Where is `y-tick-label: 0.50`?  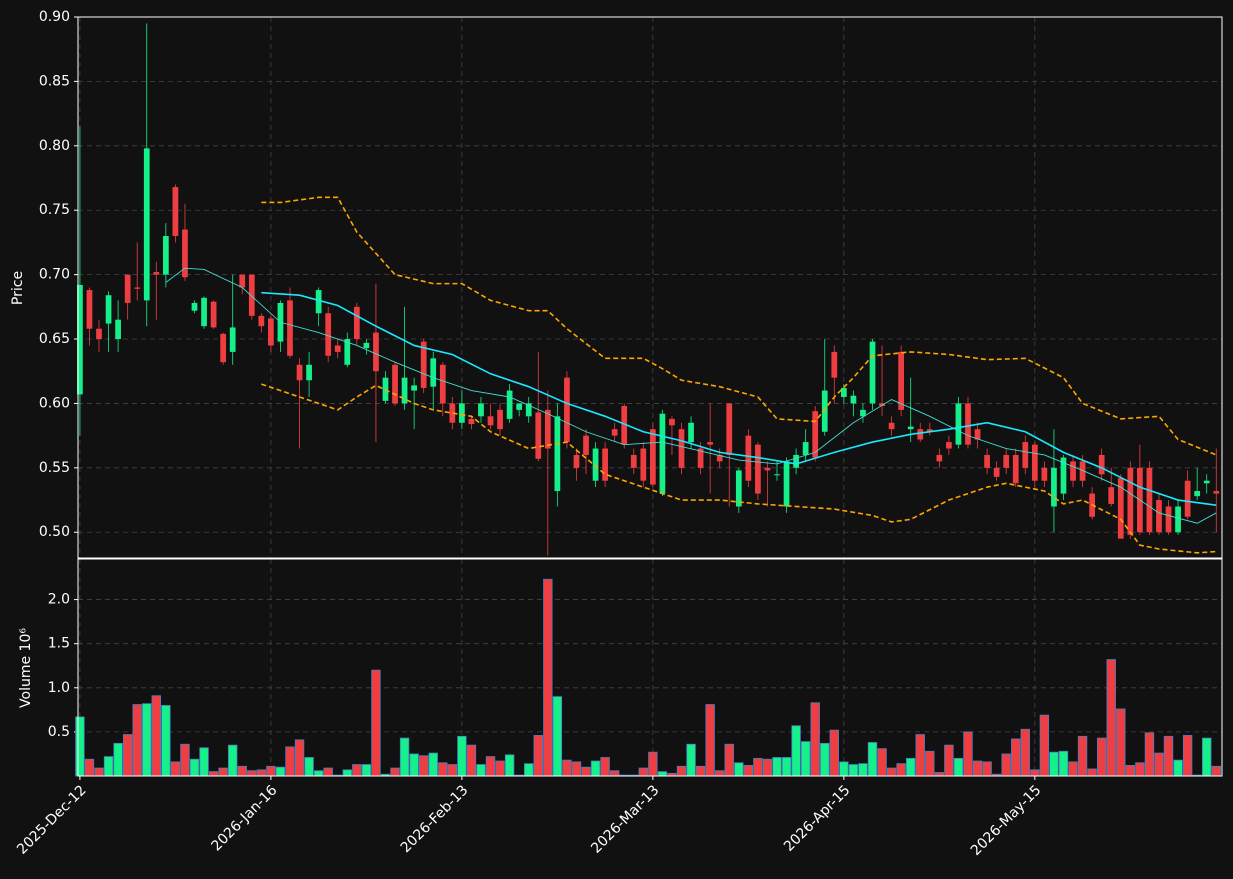 y-tick-label: 0.50 is located at coordinates (54, 532).